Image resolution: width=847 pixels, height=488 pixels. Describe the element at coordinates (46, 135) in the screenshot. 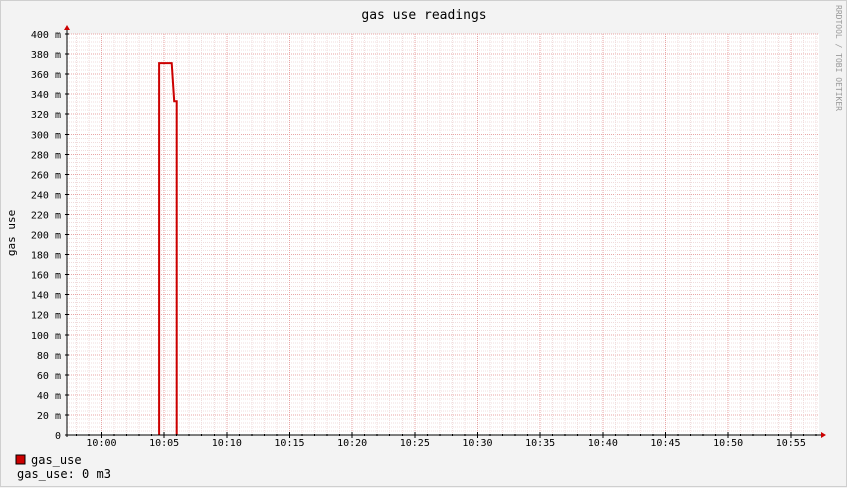

I see `y-tick-label: 300 m` at that location.